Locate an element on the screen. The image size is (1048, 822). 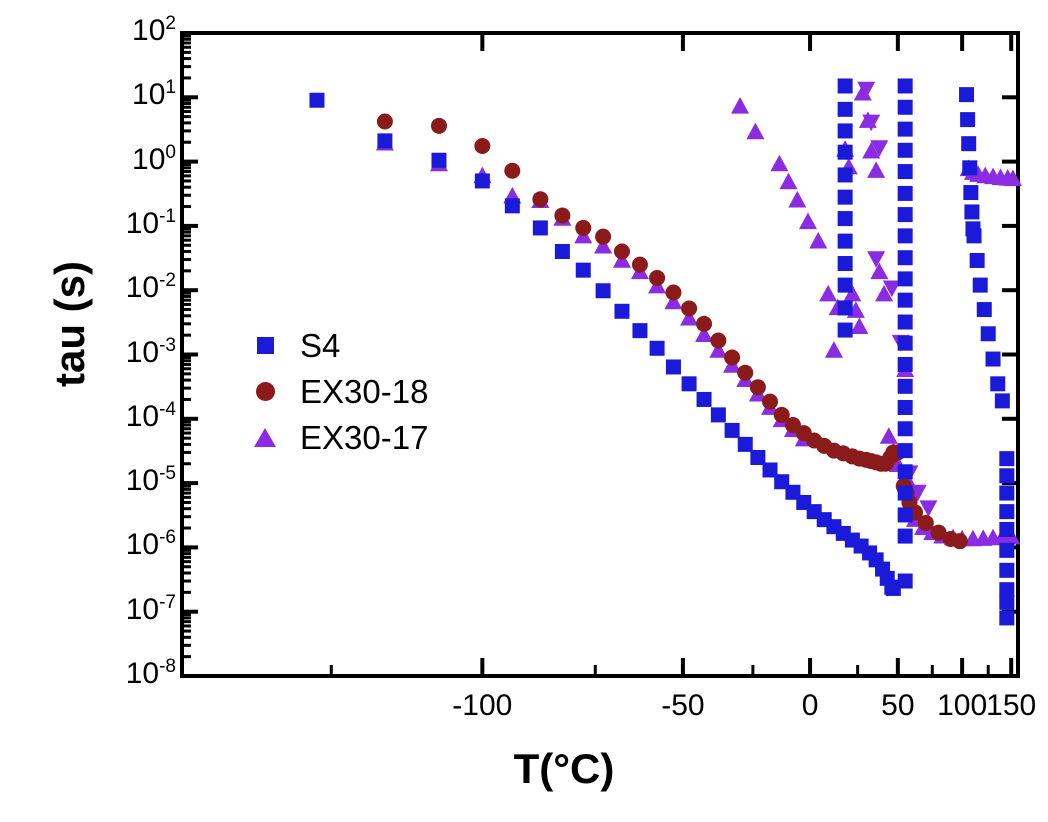
y-tick-label: 10² is located at coordinates (154, 30).